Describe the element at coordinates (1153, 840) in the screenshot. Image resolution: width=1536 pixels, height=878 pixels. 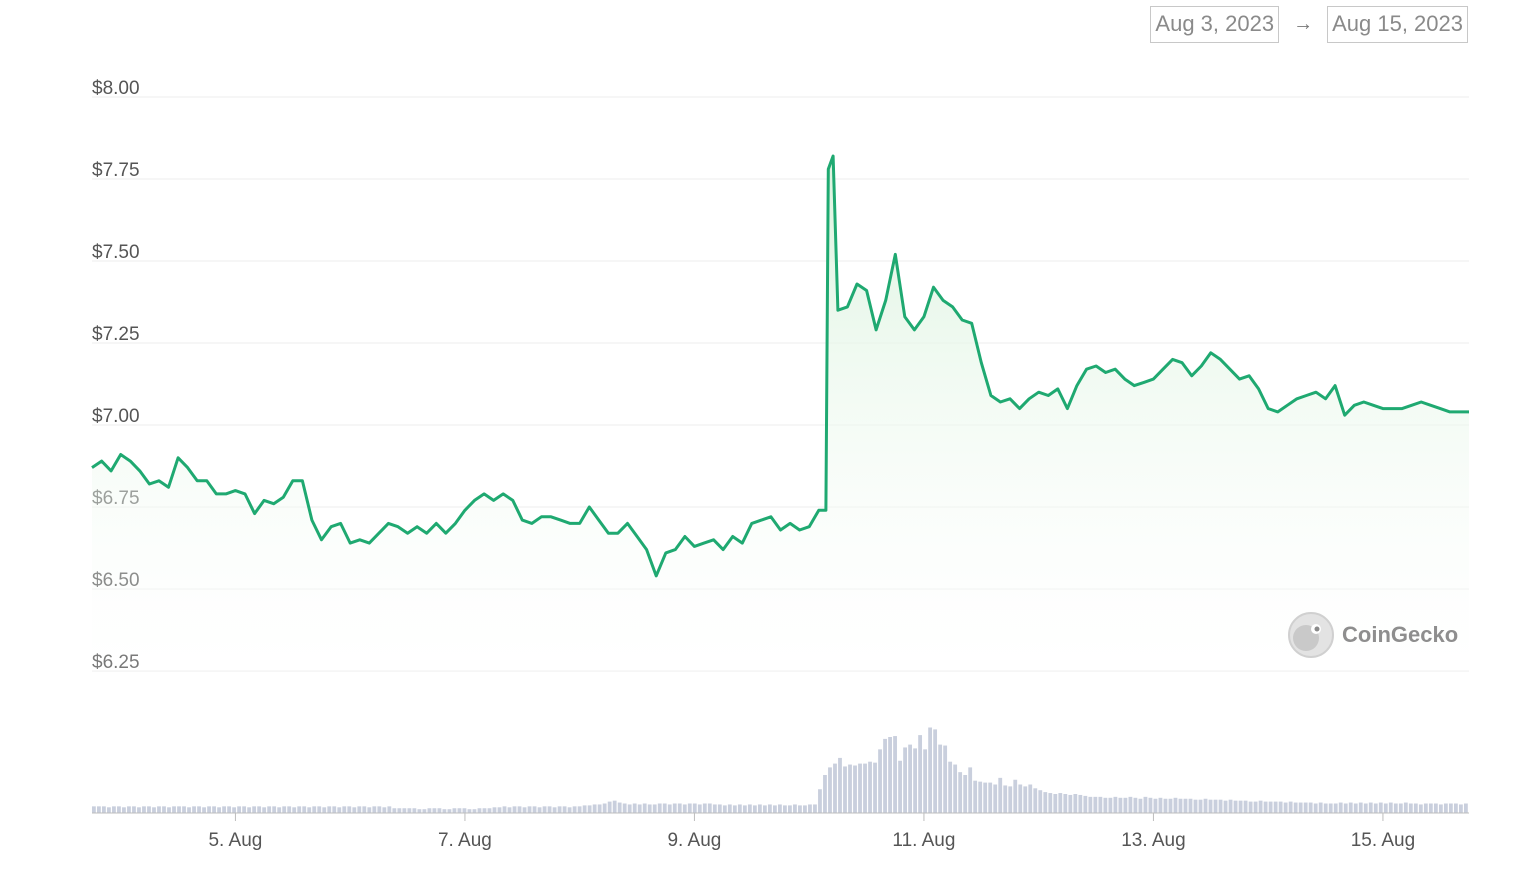
I see `x-tick-label: 13. Aug` at that location.